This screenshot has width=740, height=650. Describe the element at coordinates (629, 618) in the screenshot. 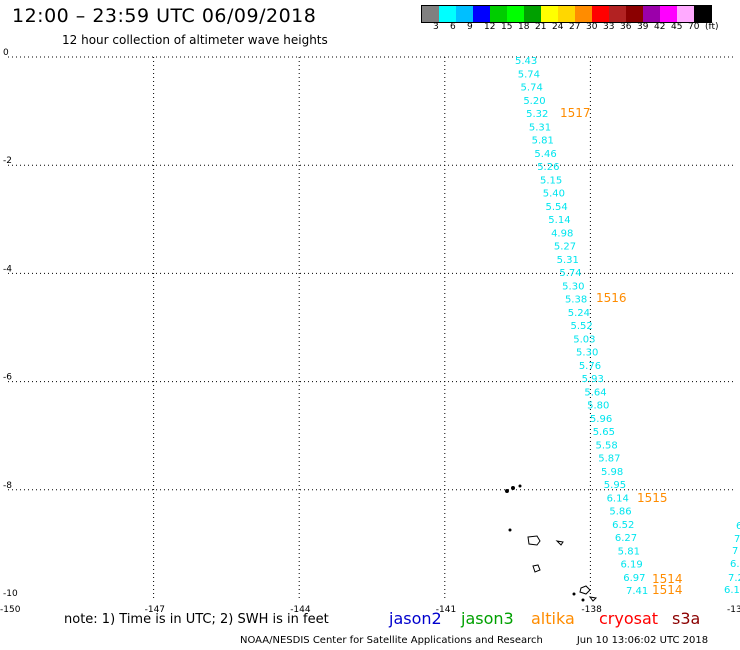

I see `satellite-name: cryosat` at that location.